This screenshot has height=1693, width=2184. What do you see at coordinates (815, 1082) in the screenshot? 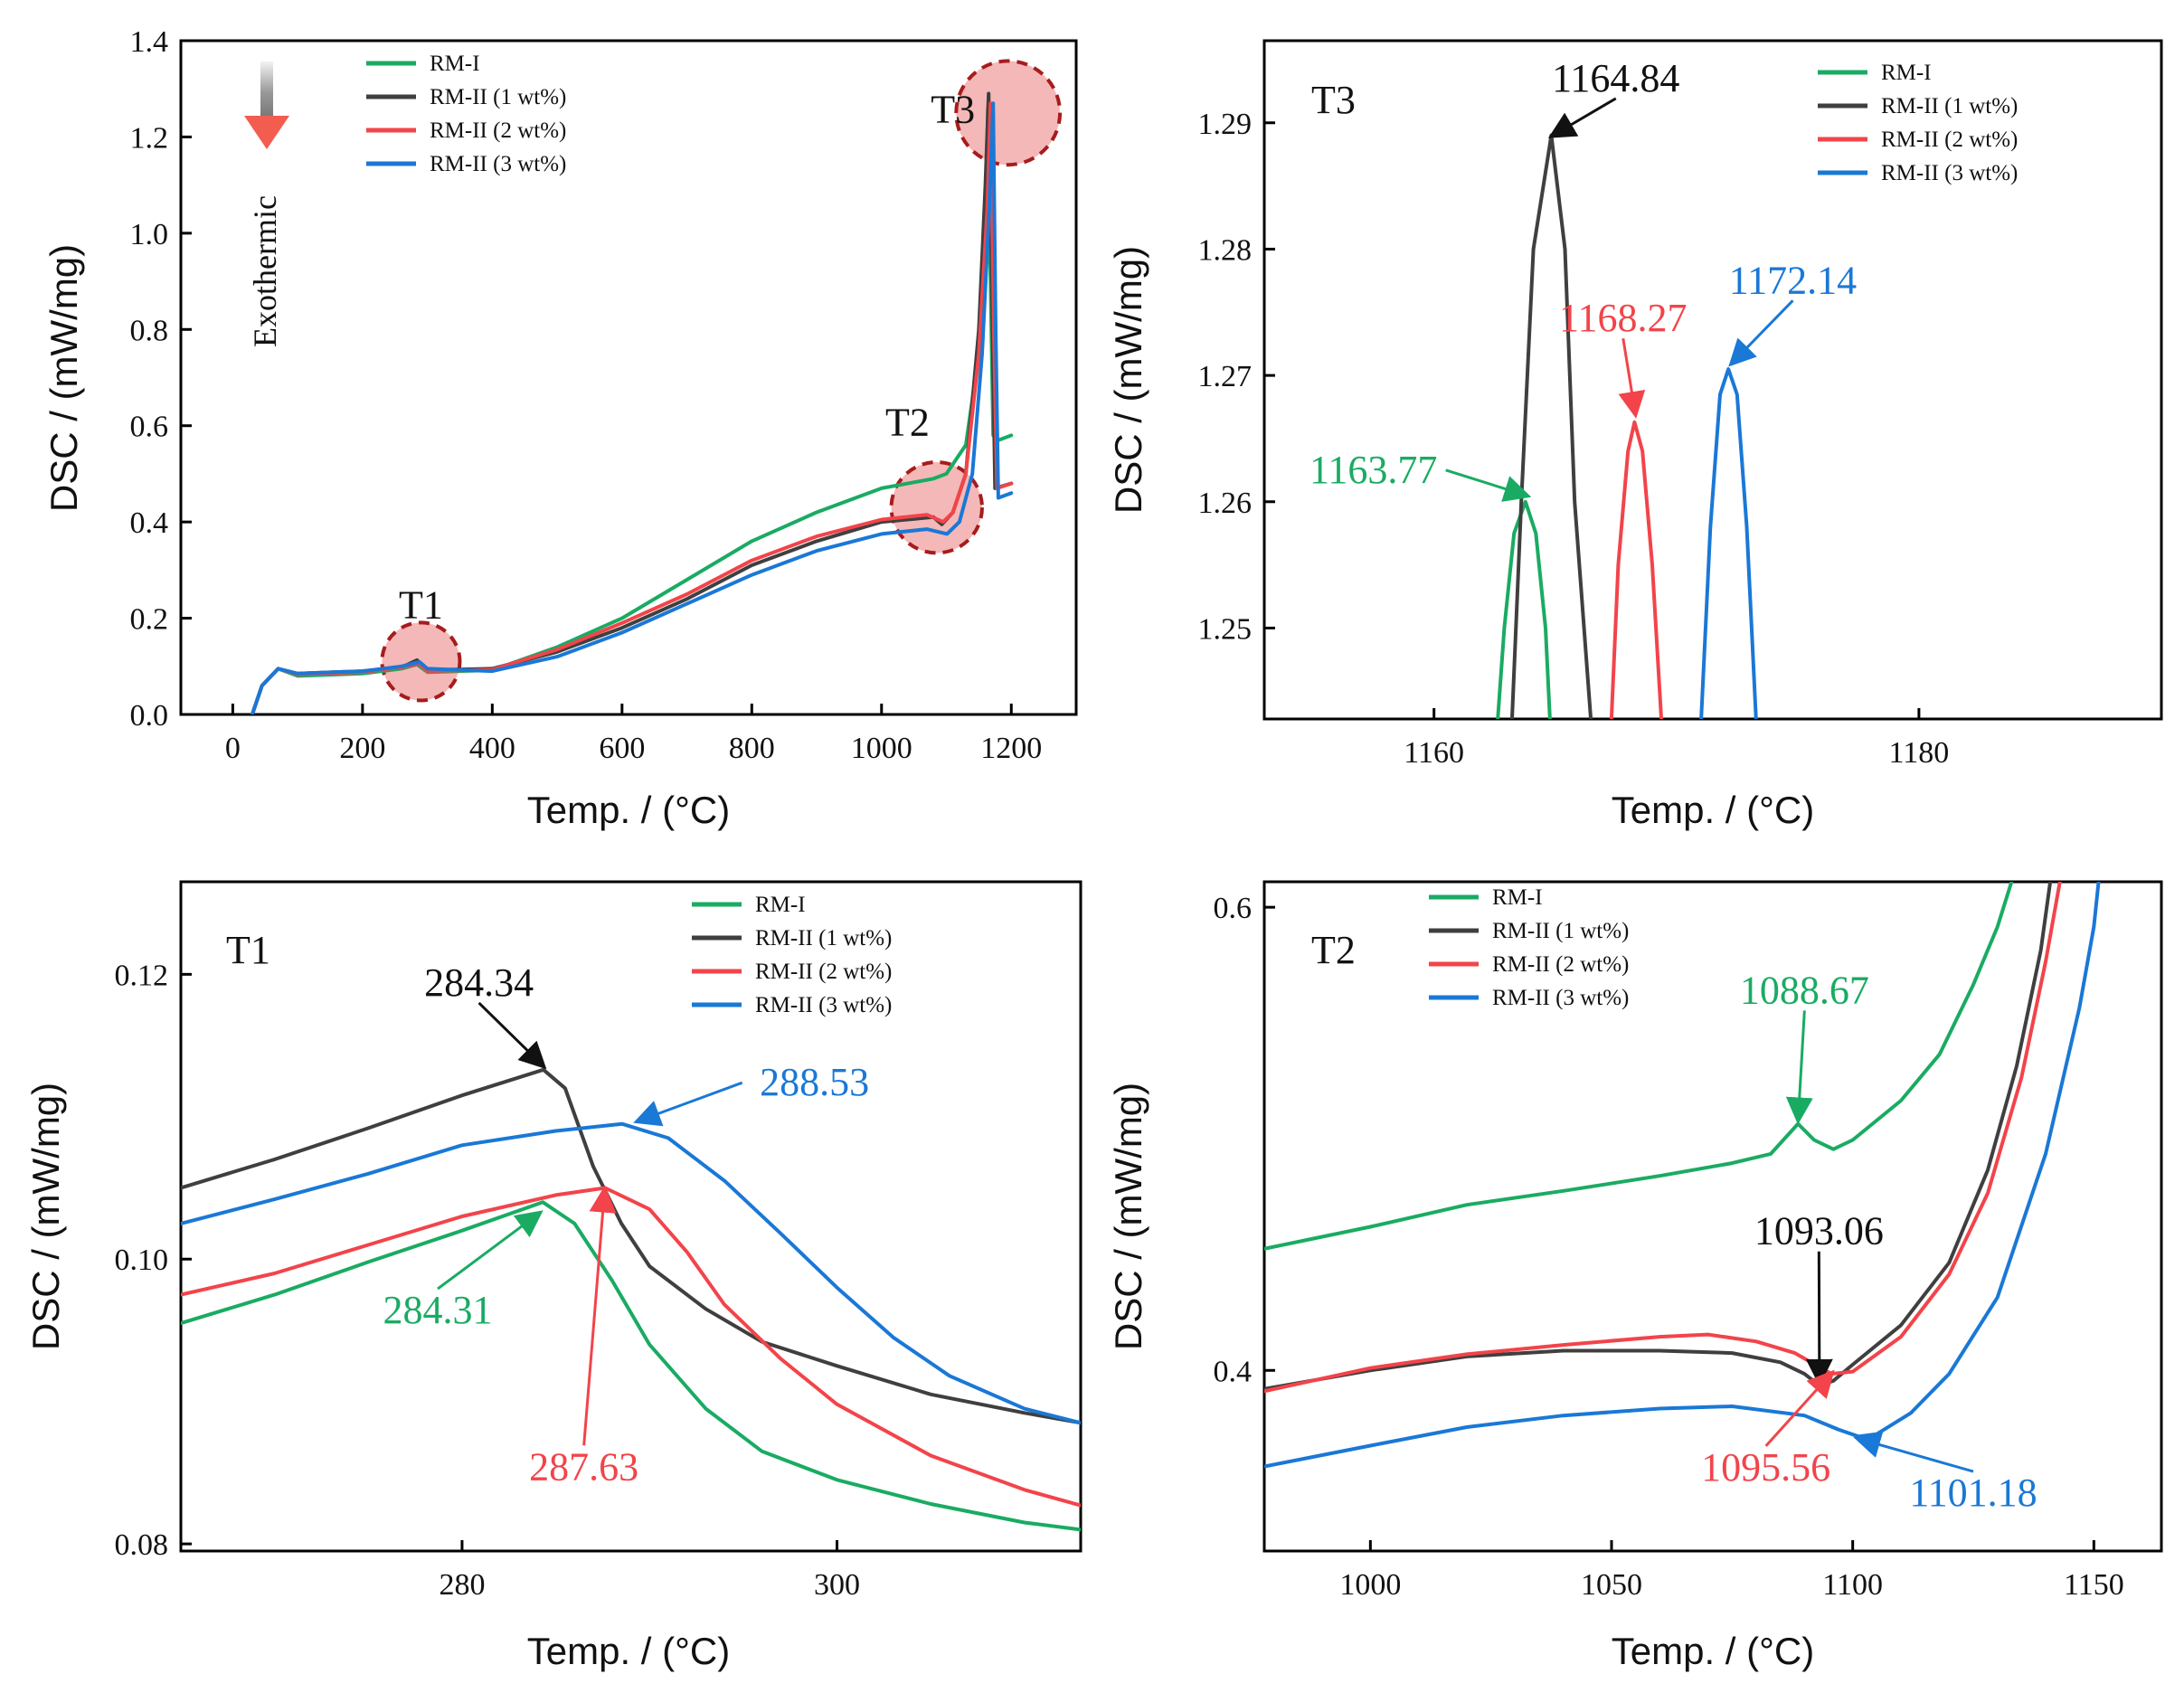
I see `annotation-288-53: 288.53` at bounding box center [815, 1082].